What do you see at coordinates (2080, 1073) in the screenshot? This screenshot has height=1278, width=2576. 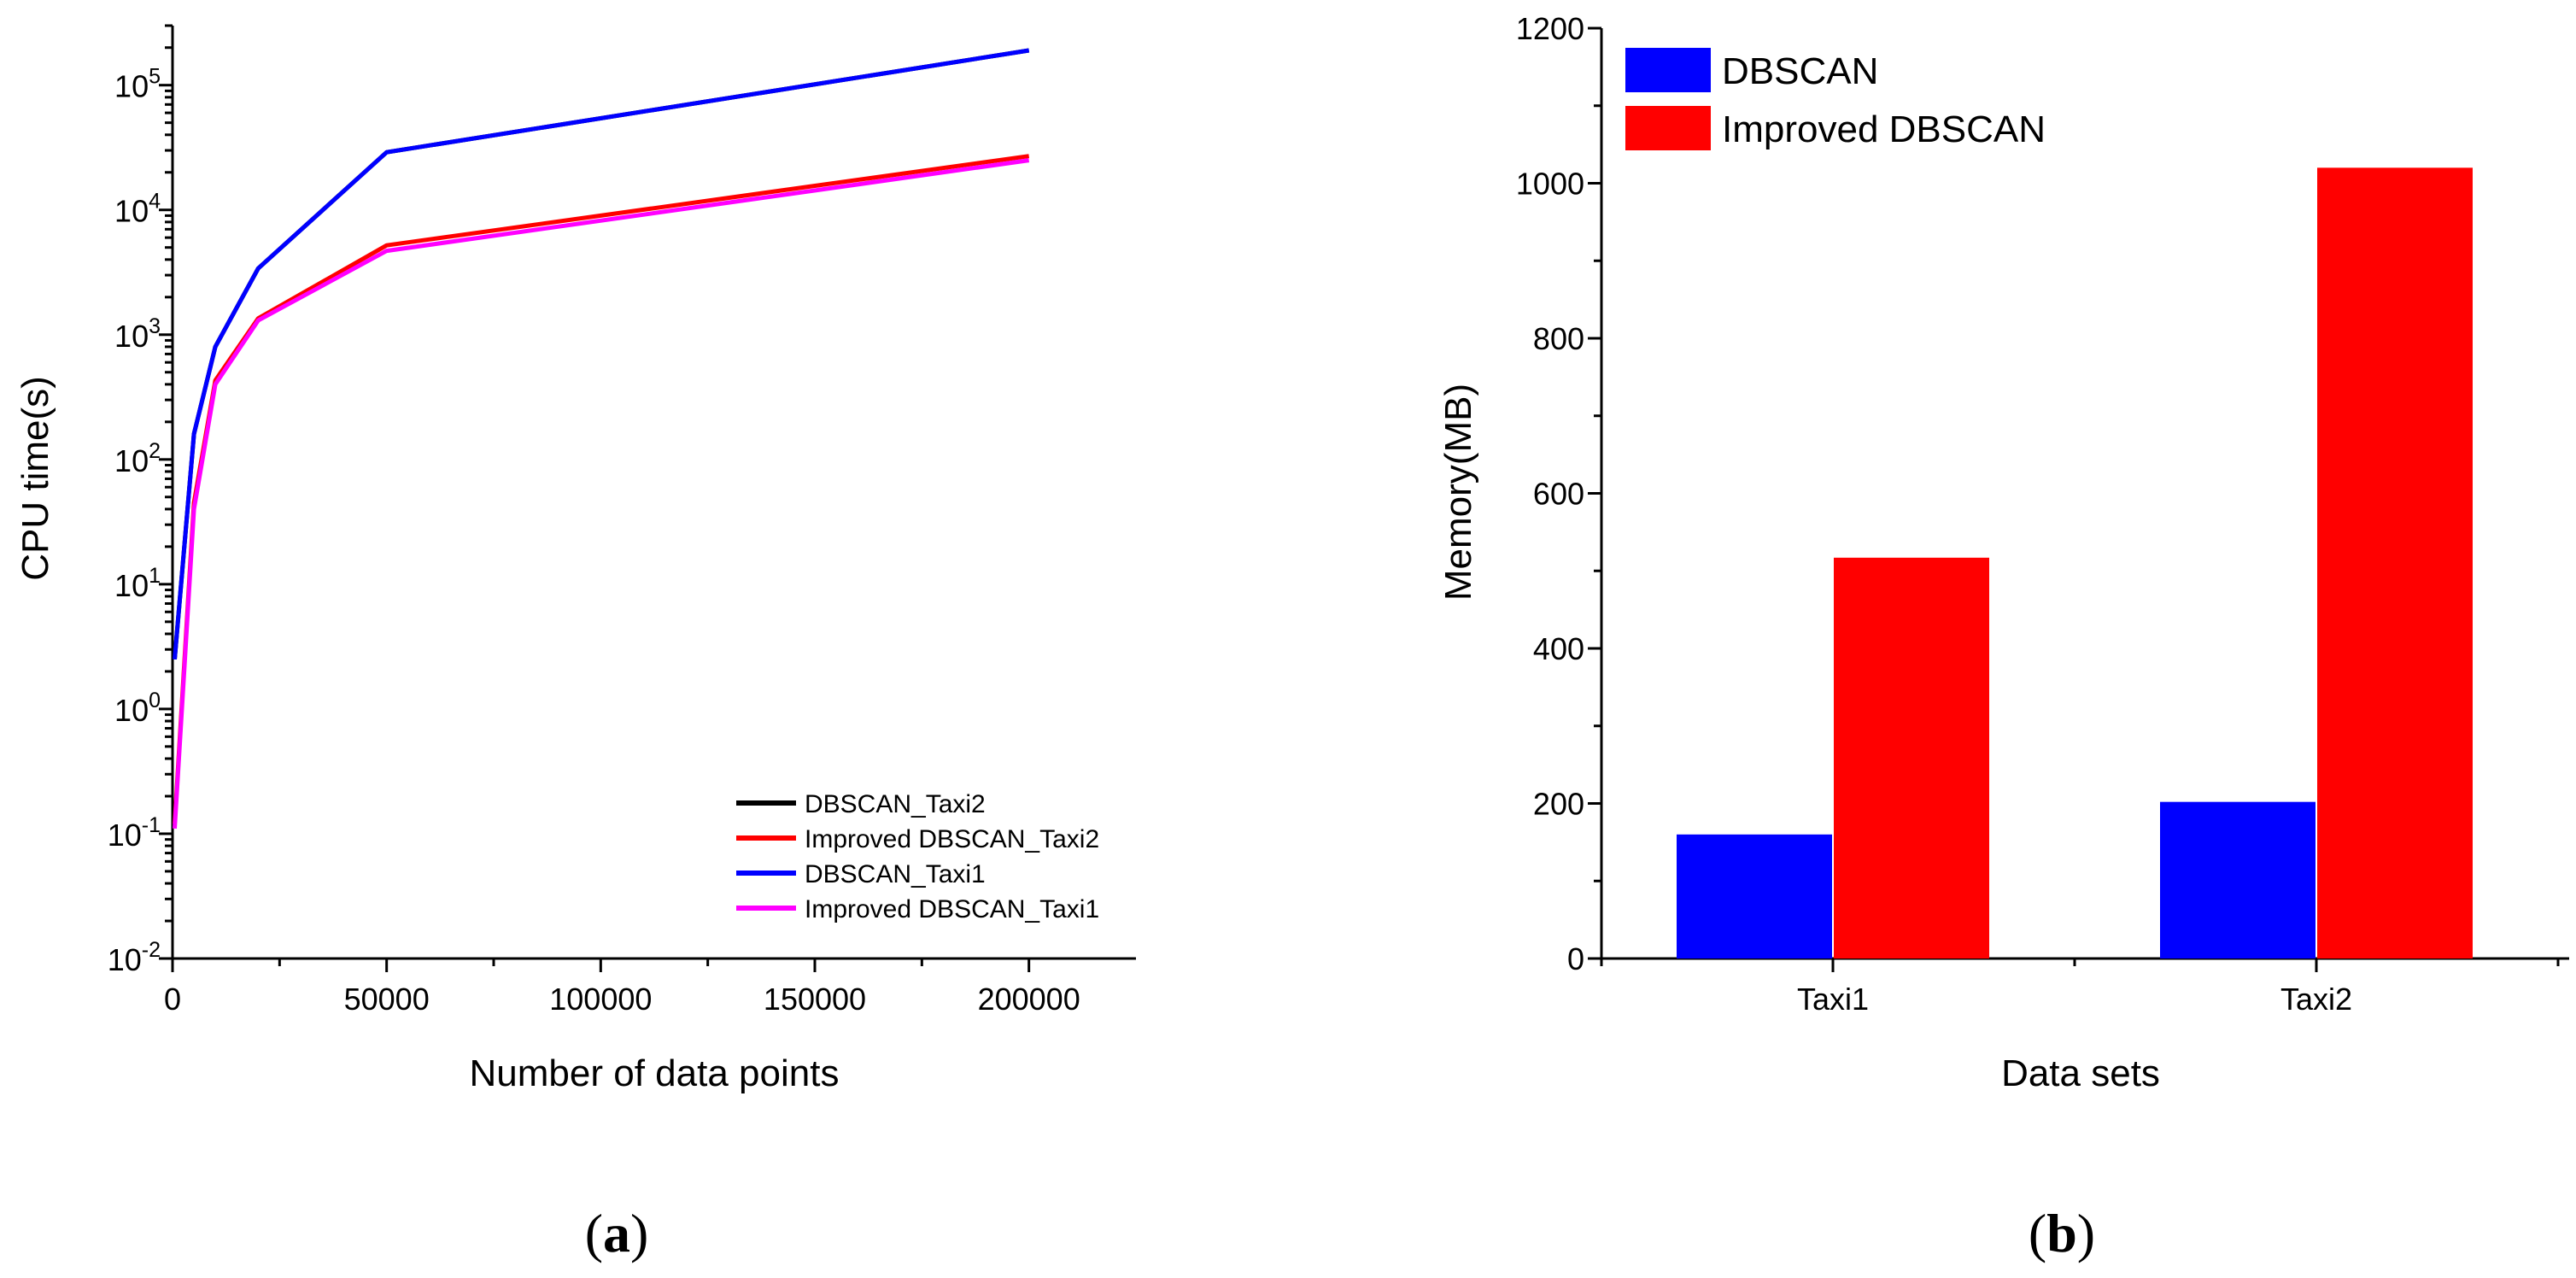 I see `chart-b-x-axis-label: Data sets` at bounding box center [2080, 1073].